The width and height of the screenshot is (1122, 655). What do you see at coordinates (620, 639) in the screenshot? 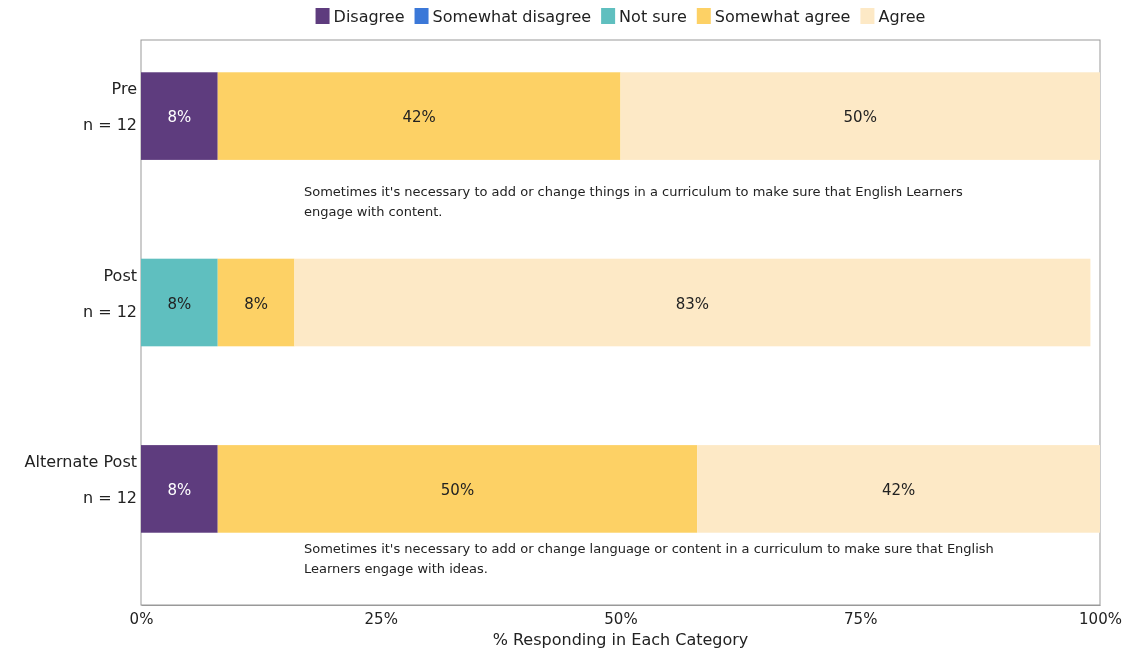
I see `x-axis-title: % Responding in Each Category` at bounding box center [620, 639].